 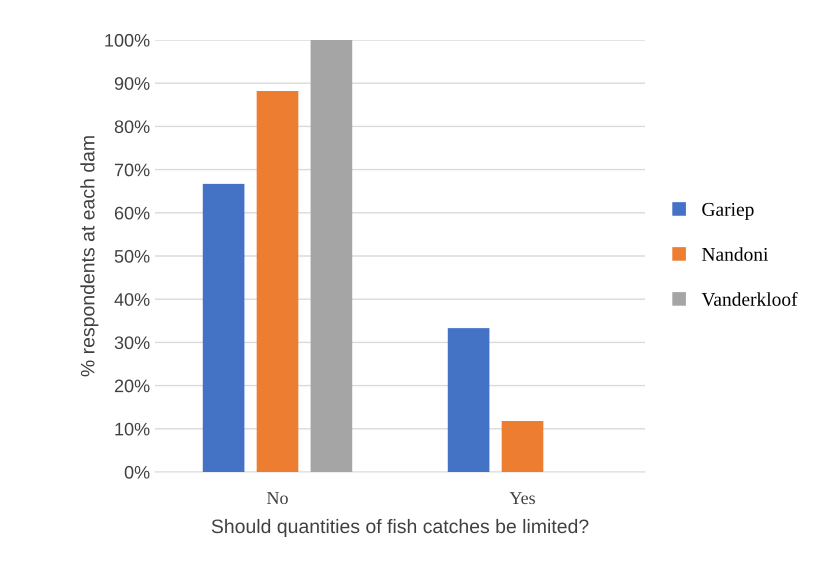 What do you see at coordinates (132, 83) in the screenshot?
I see `y-tick-label: 90%` at bounding box center [132, 83].